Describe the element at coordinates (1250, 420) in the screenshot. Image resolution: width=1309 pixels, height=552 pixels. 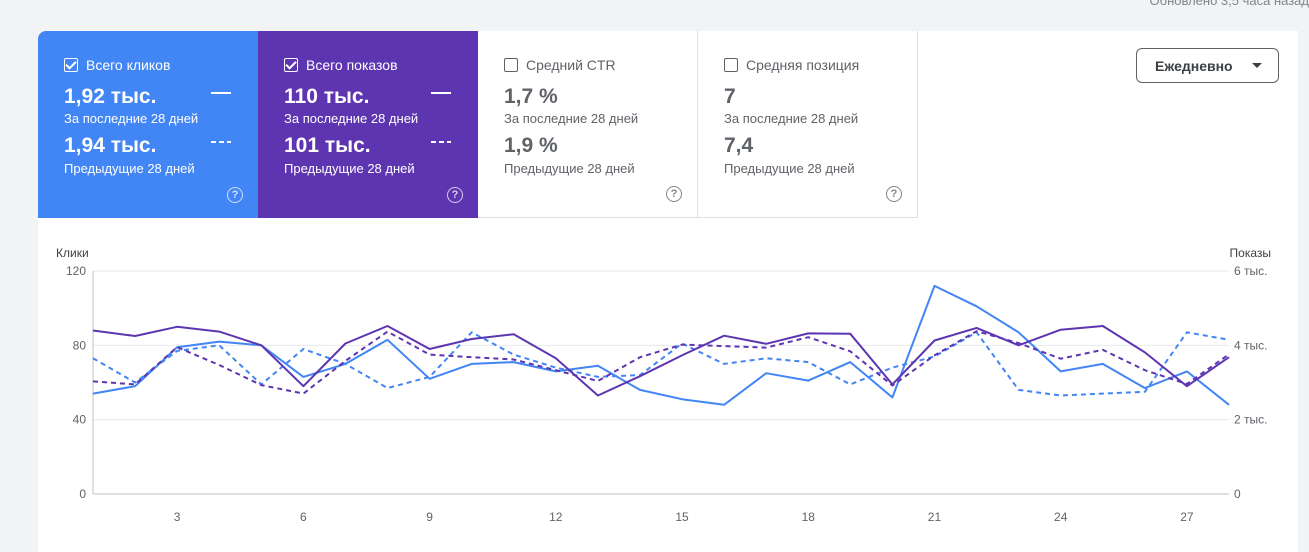
I see `right-tick-label: 2 тыс.` at that location.